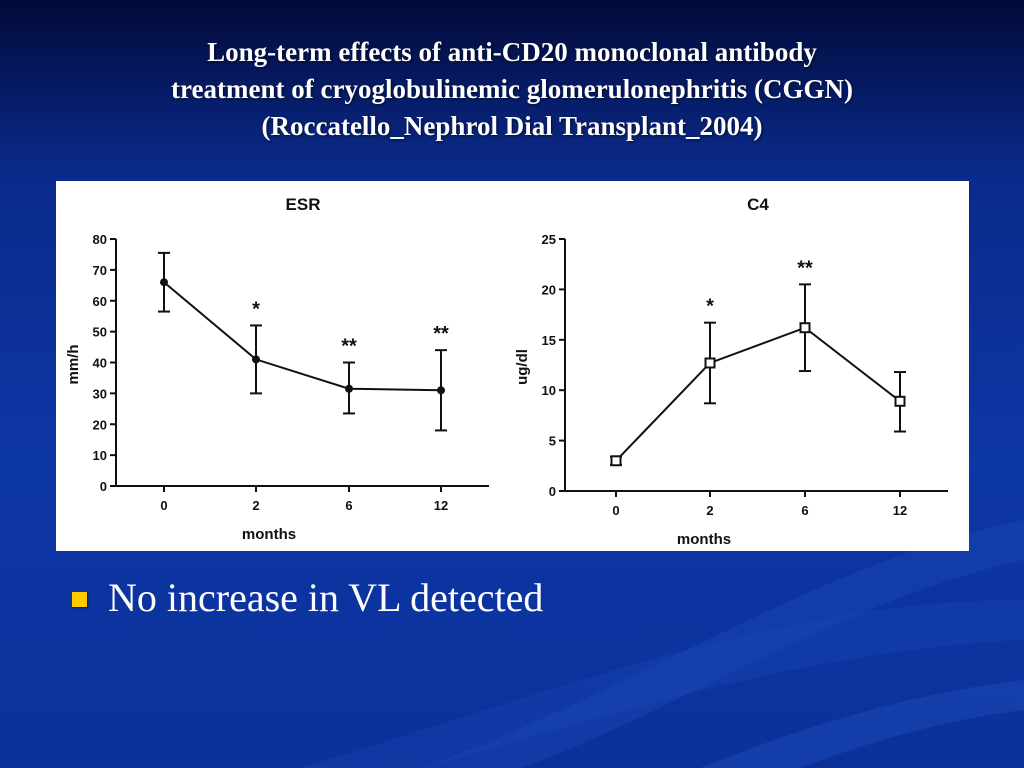 The height and width of the screenshot is (768, 1024). What do you see at coordinates (302, 336) in the screenshot?
I see `chart-1-series-line` at bounding box center [302, 336].